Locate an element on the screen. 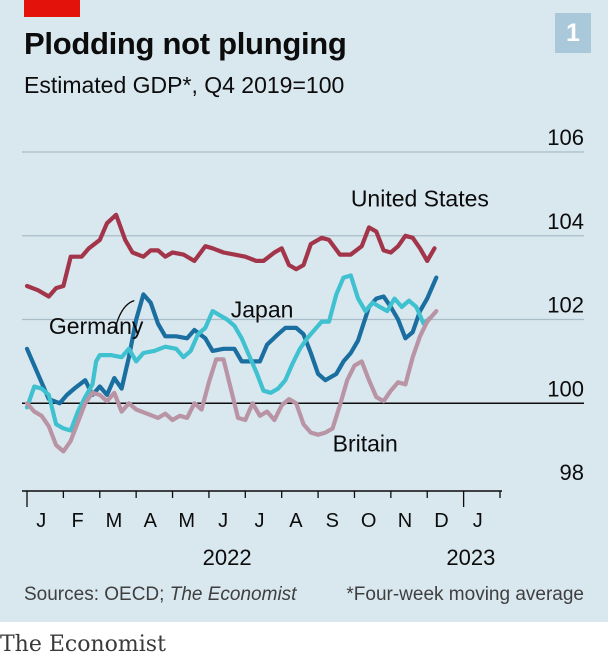 The height and width of the screenshot is (662, 608). x-month-label: N is located at coordinates (405, 521).